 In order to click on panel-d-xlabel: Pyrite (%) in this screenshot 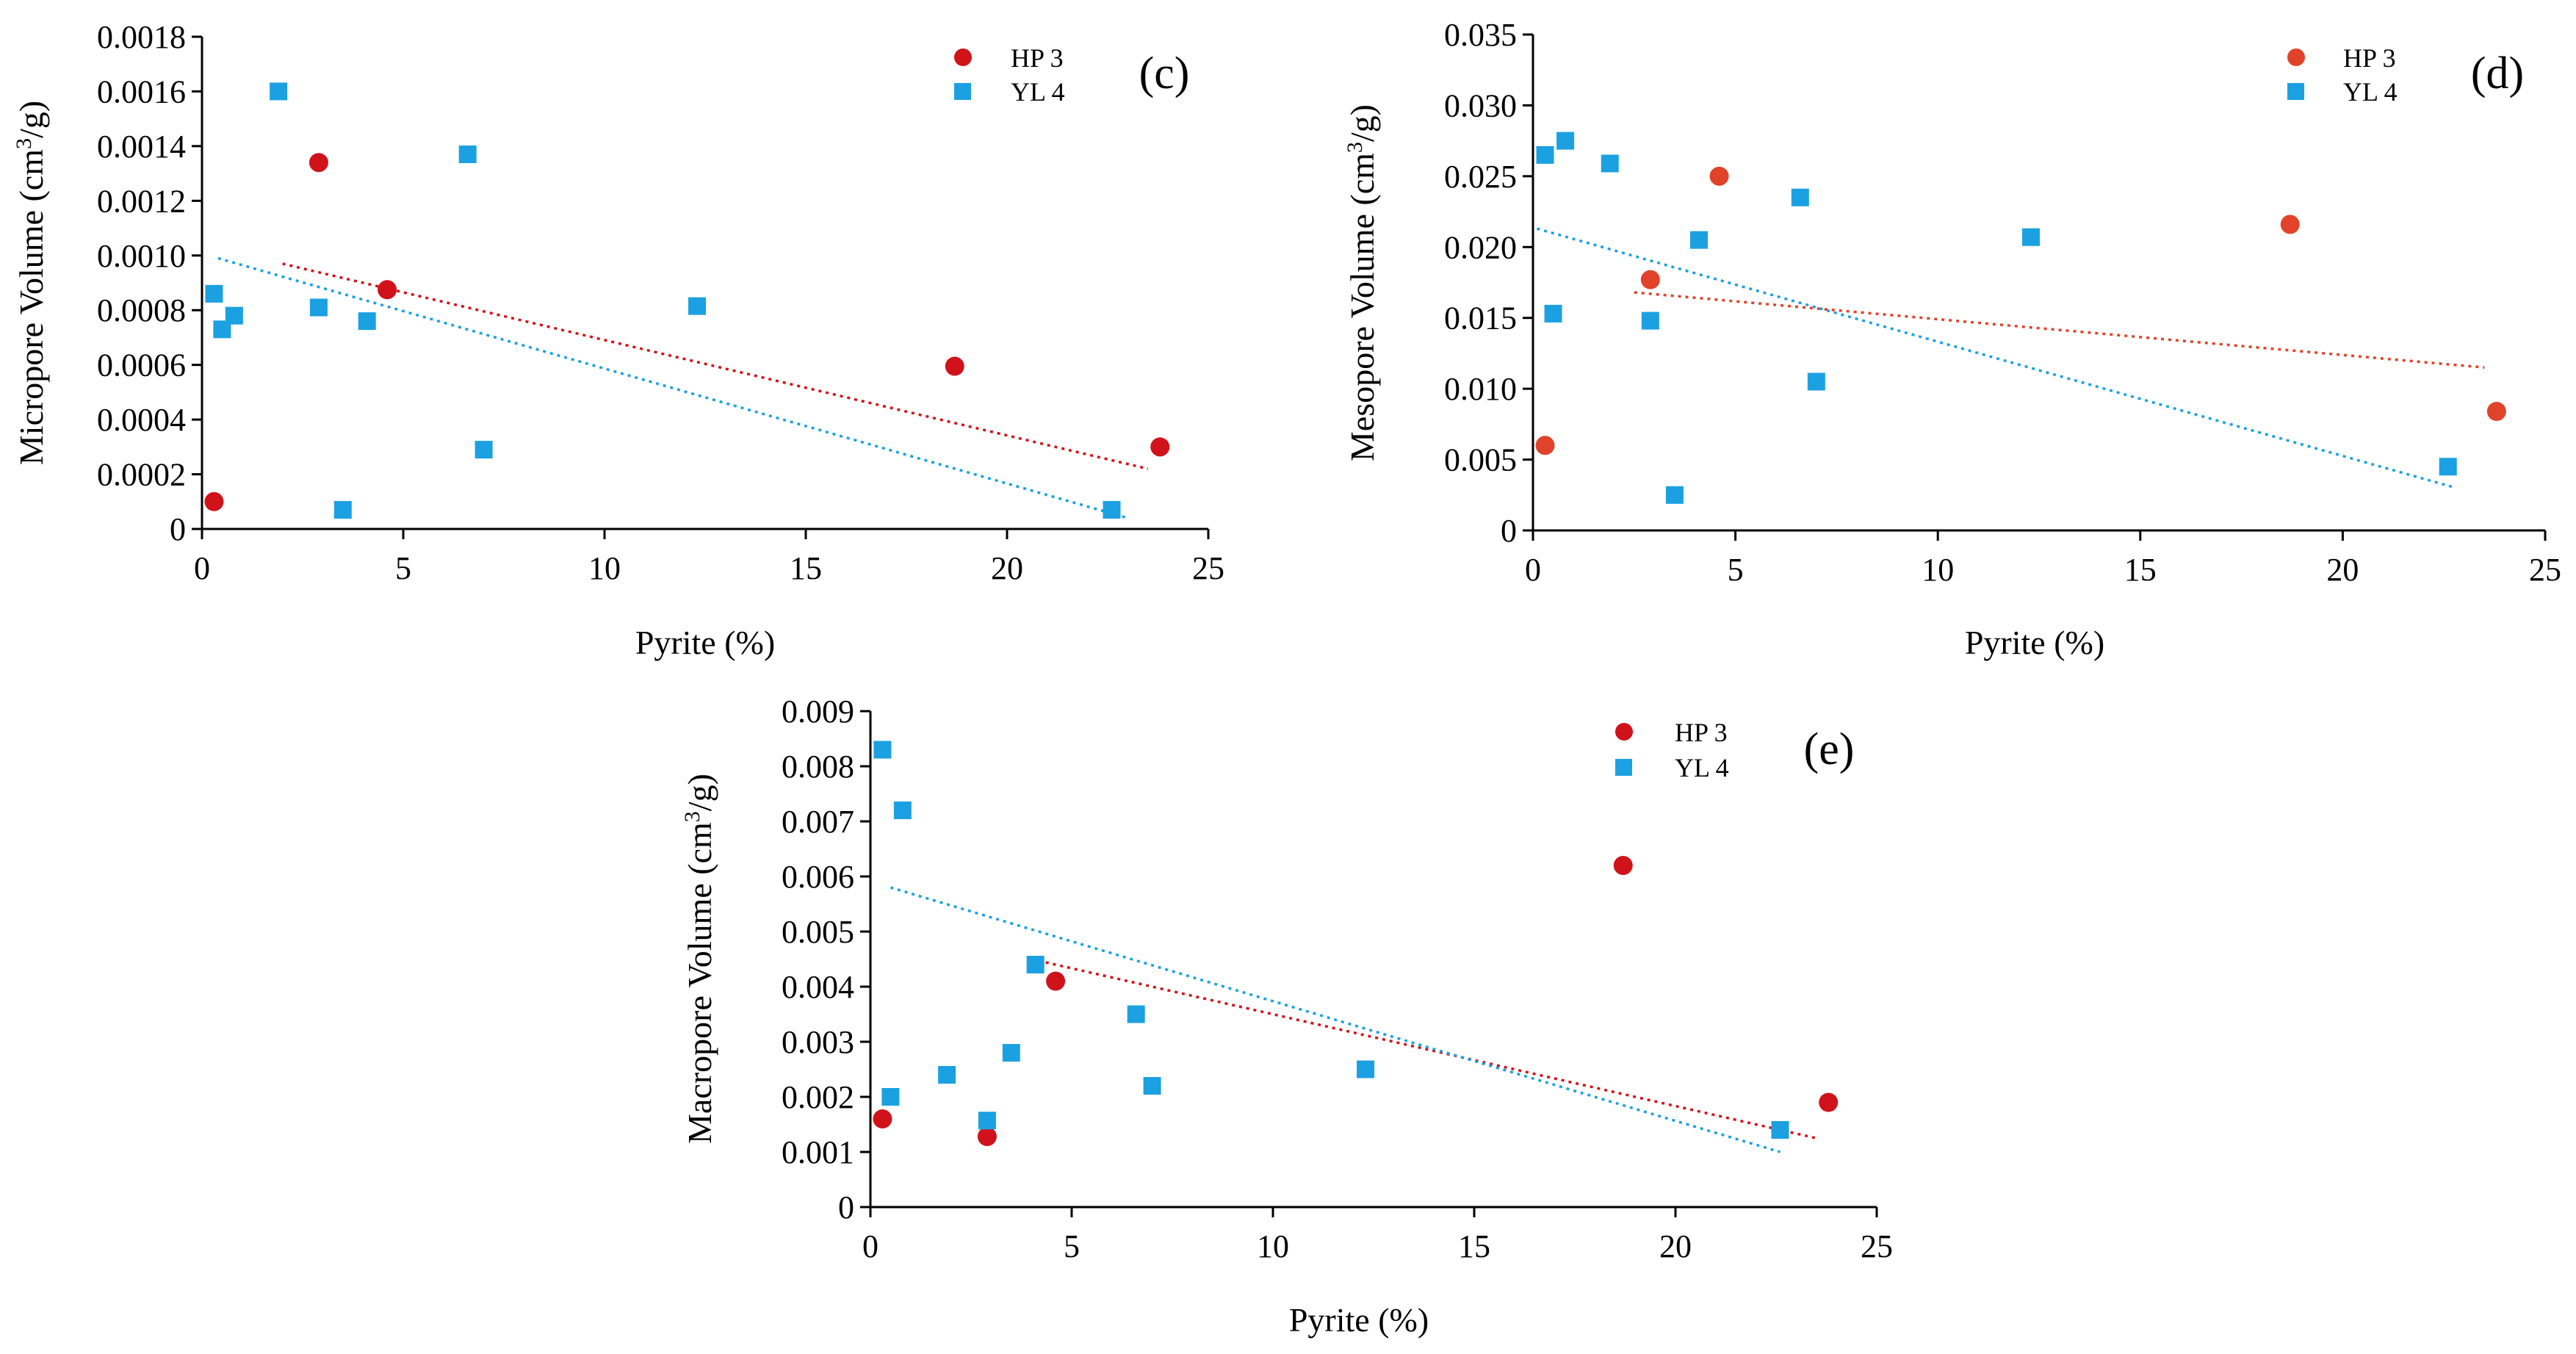, I will do `click(2035, 642)`.